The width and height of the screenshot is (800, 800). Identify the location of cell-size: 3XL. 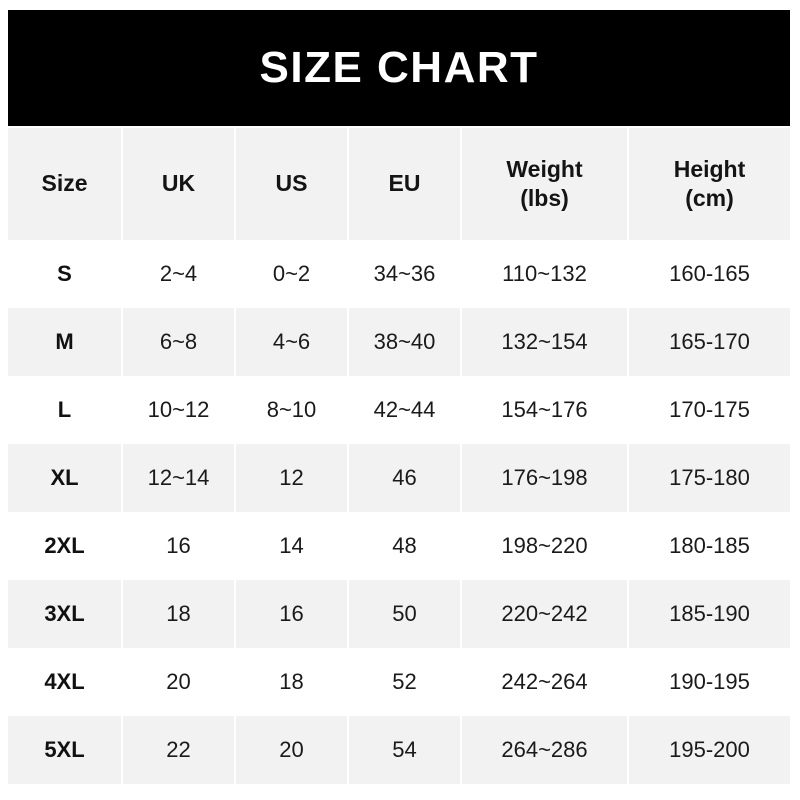
(65, 614).